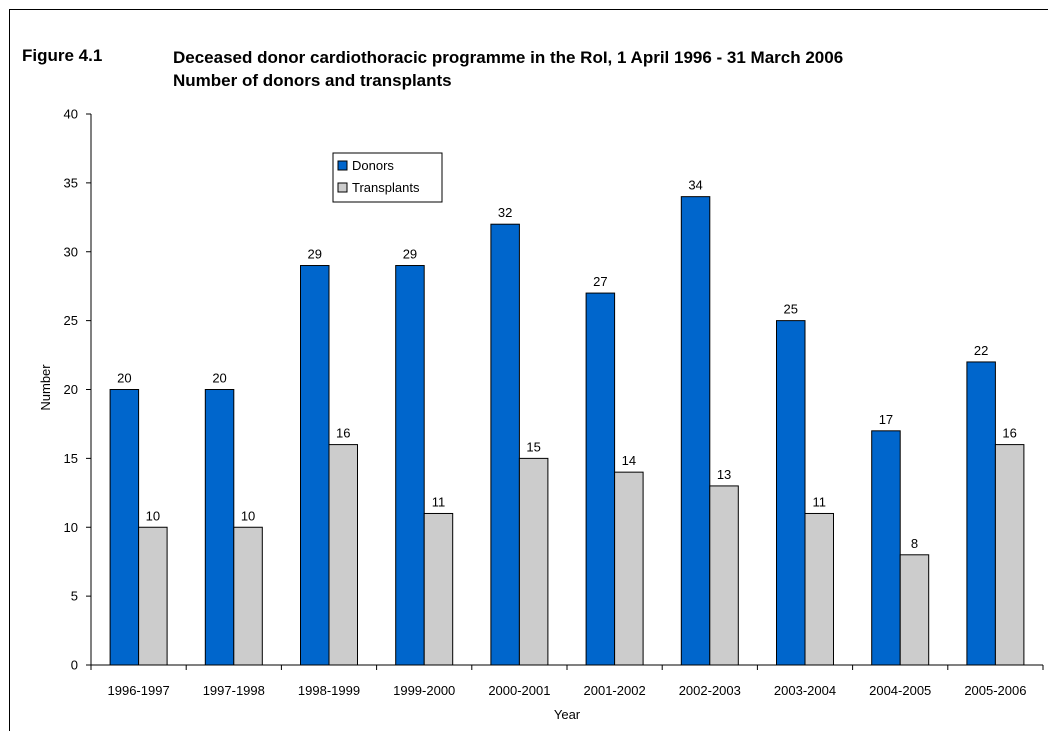  I want to click on legend-box, so click(387, 177).